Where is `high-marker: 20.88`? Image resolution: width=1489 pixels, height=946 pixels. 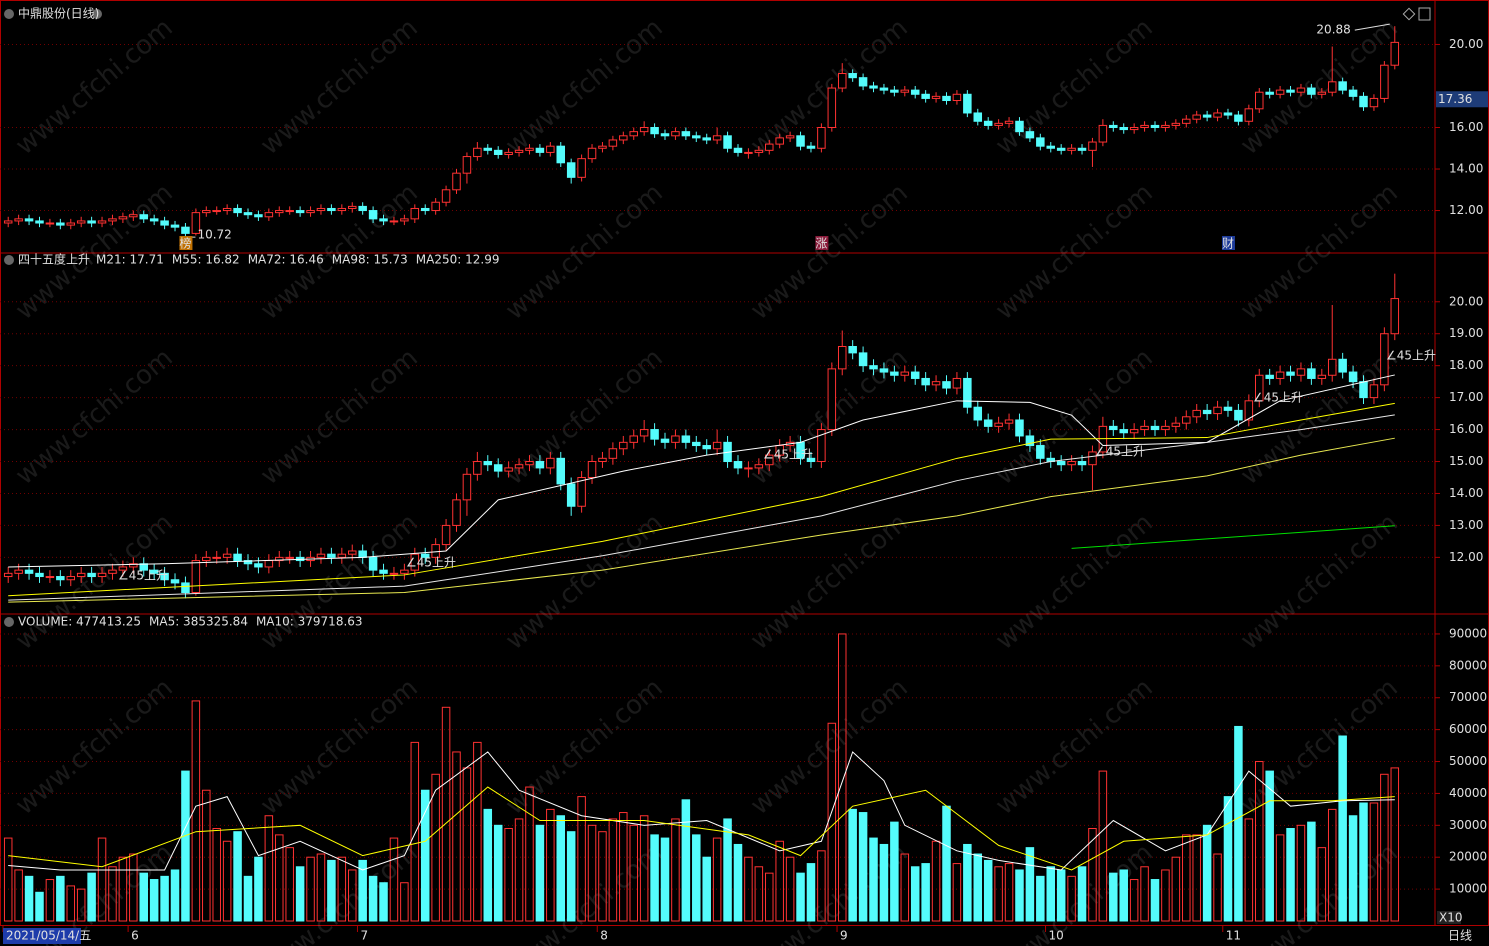
high-marker: 20.88 is located at coordinates (1333, 30).